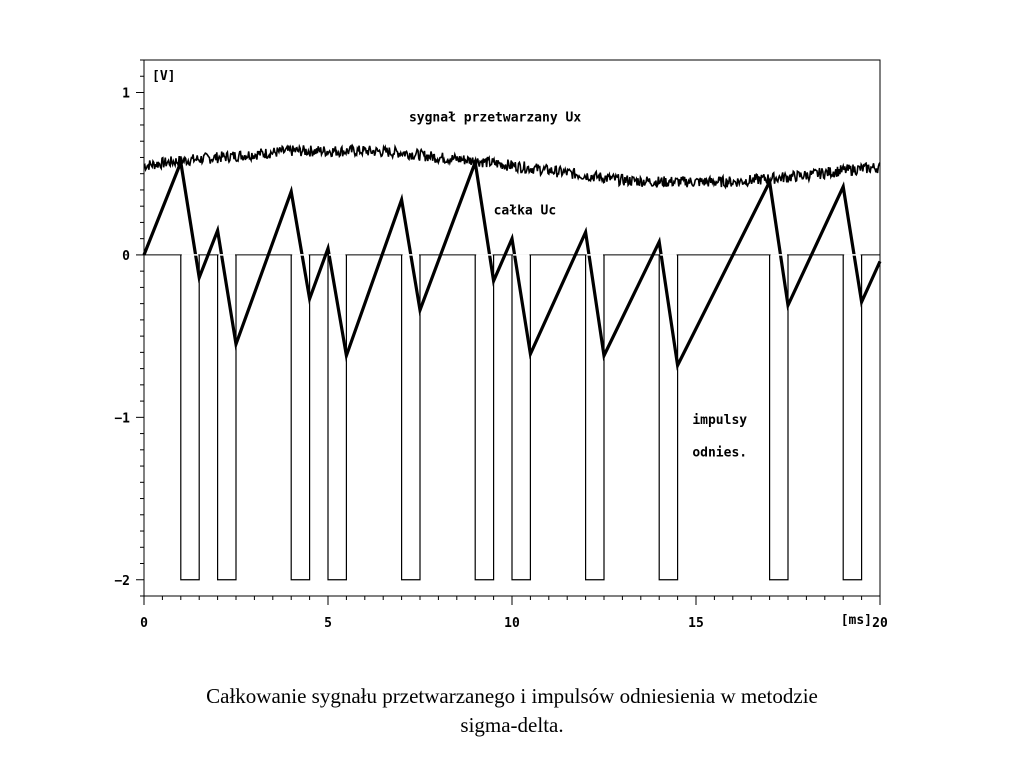  What do you see at coordinates (126, 256) in the screenshot?
I see `y-tick-label: 0` at bounding box center [126, 256].